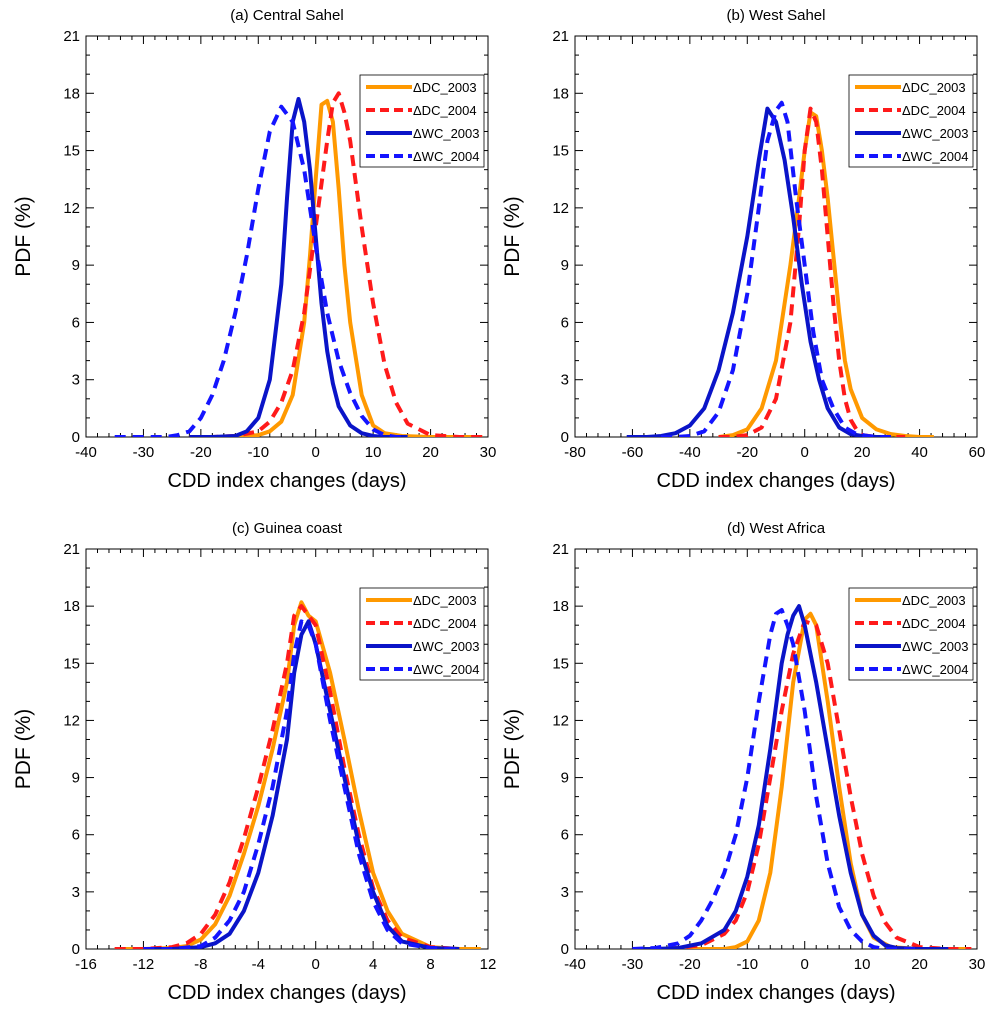  What do you see at coordinates (144, 964) in the screenshot?
I see `x-tick-label: -12` at bounding box center [144, 964].